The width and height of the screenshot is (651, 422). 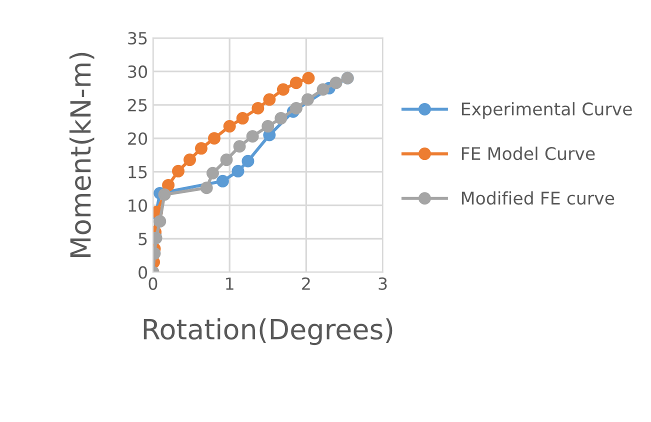 What do you see at coordinates (528, 153) in the screenshot?
I see `legend-label: FE Model Curve` at bounding box center [528, 153].